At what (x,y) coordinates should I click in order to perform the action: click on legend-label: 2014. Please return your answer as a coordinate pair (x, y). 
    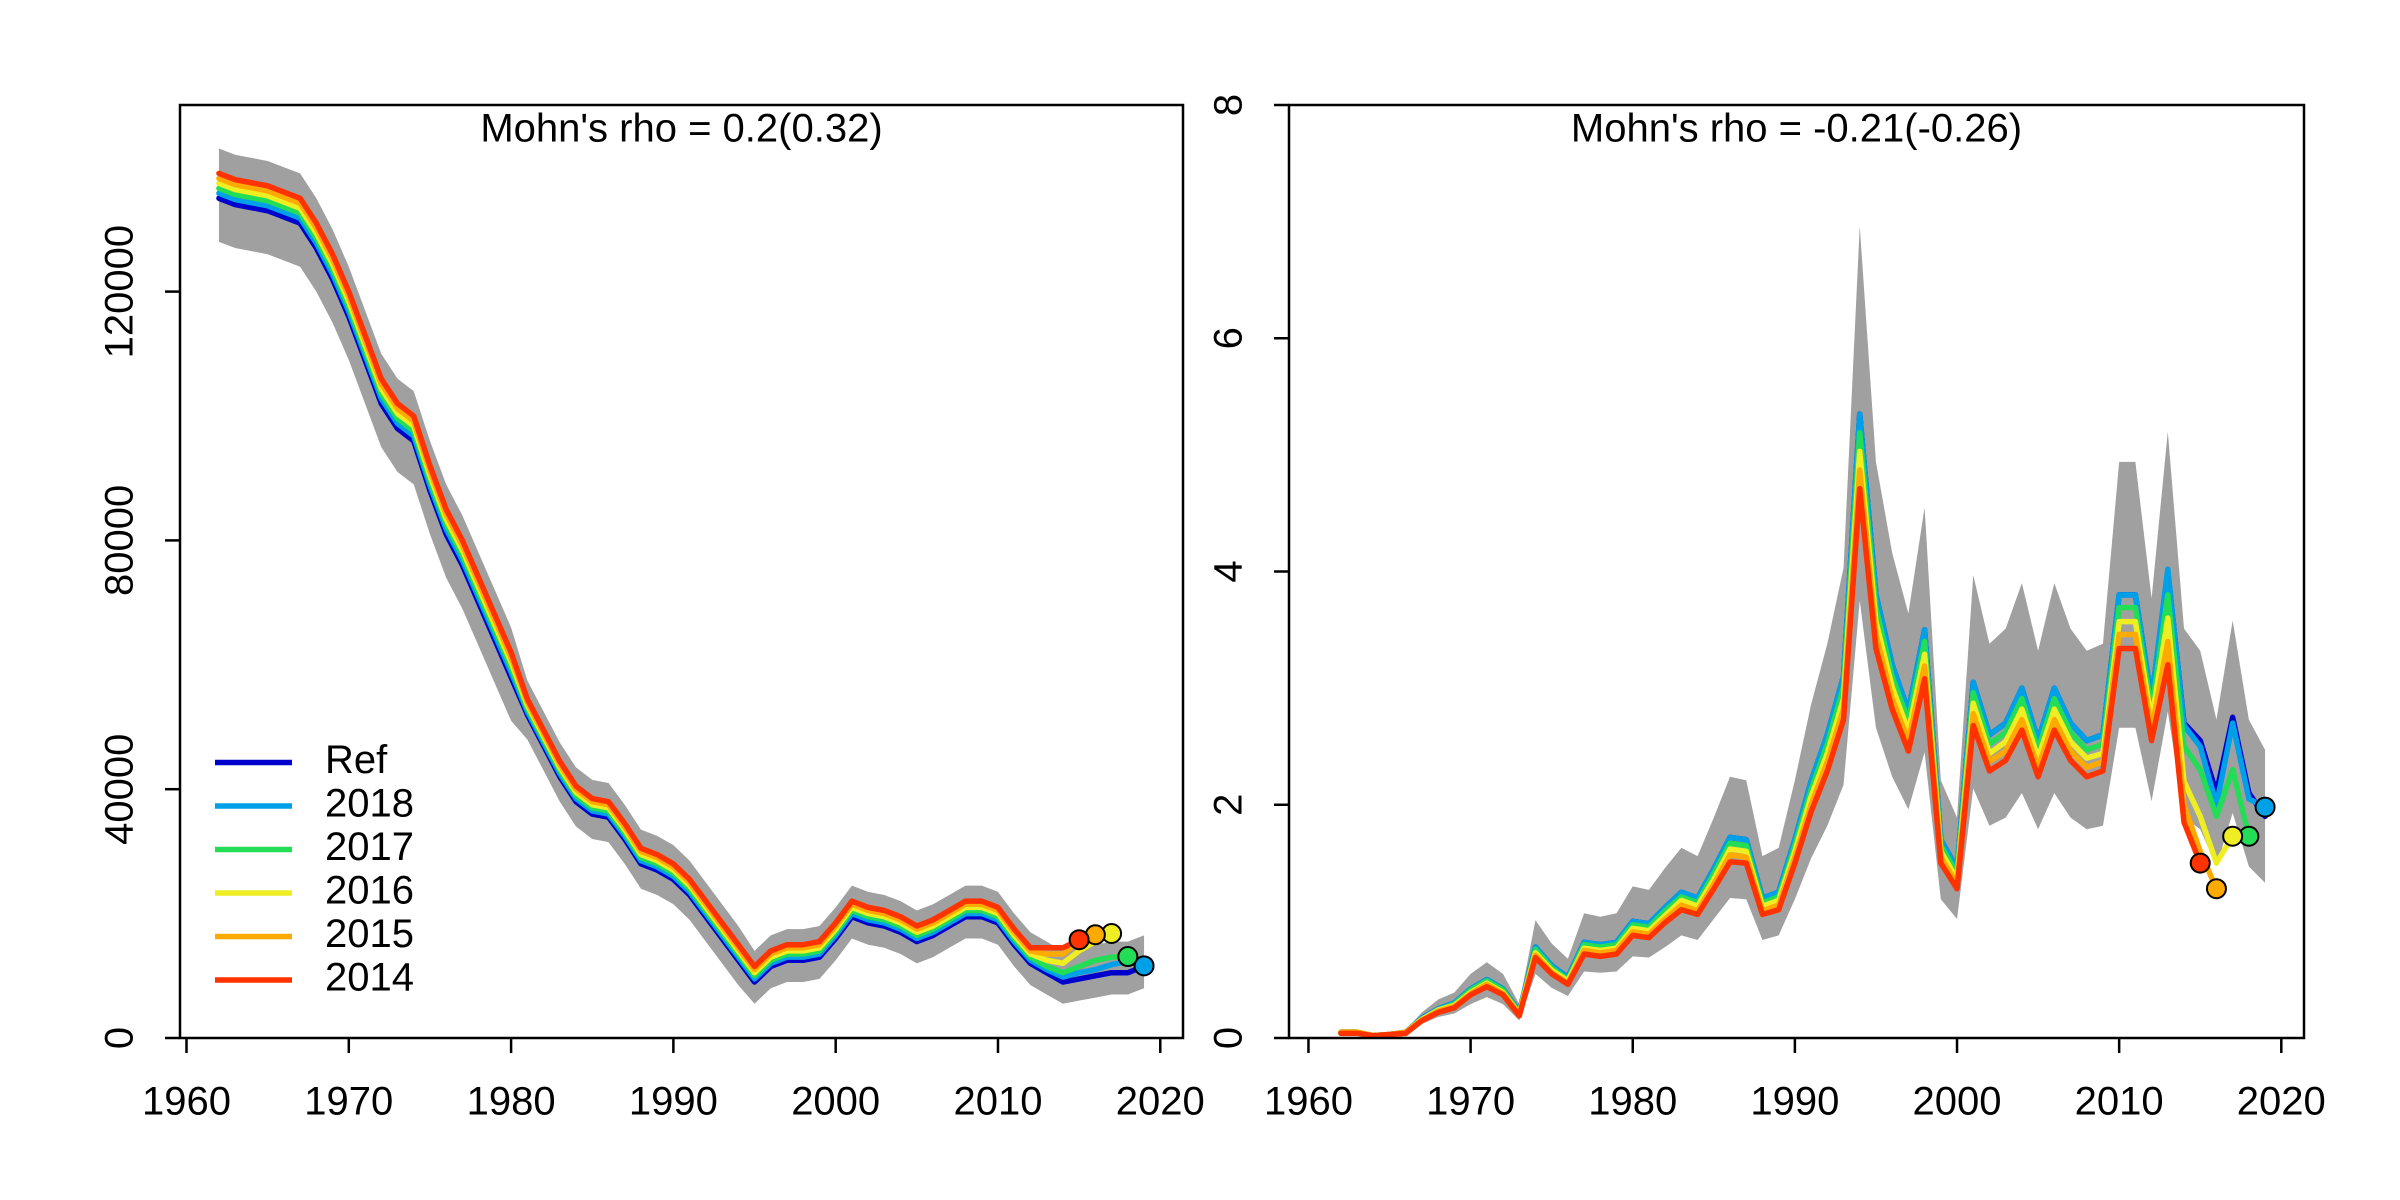
    Looking at the image, I should click on (369, 978).